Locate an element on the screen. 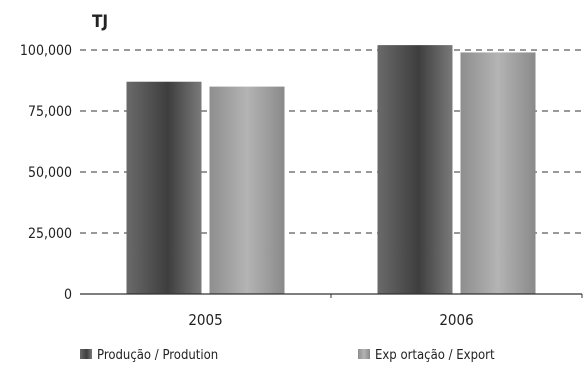 This screenshot has height=376, width=585. legend-swatch-production is located at coordinates (86, 354).